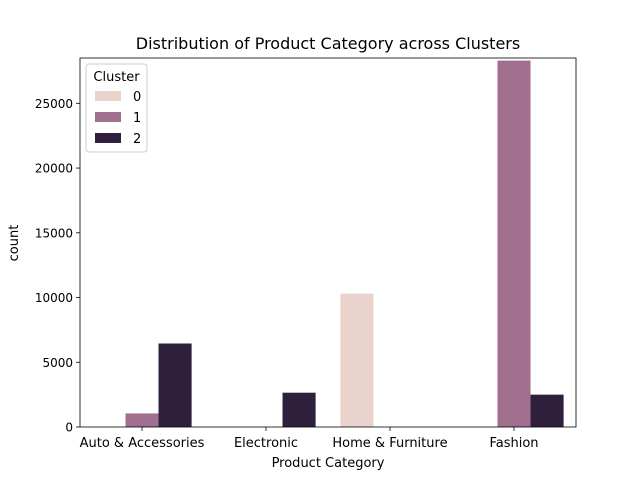 Image resolution: width=640 pixels, height=480 pixels. Describe the element at coordinates (142, 443) in the screenshot. I see `x-tick-label: Auto & Accessories` at that location.